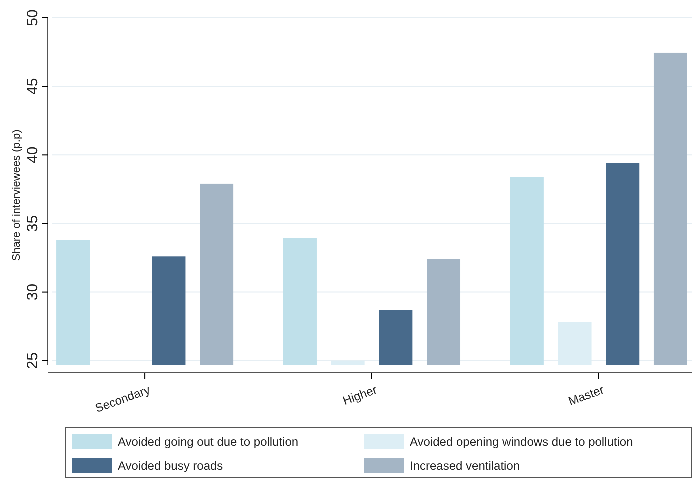  What do you see at coordinates (33, 18) in the screenshot?
I see `y-tick-label: 50` at bounding box center [33, 18].